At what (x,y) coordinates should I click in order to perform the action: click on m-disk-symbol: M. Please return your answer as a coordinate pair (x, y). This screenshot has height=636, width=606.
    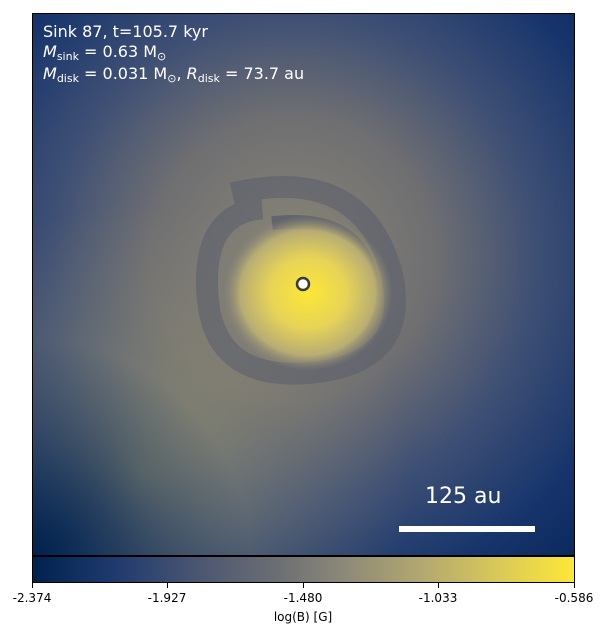
    Looking at the image, I should click on (50, 73).